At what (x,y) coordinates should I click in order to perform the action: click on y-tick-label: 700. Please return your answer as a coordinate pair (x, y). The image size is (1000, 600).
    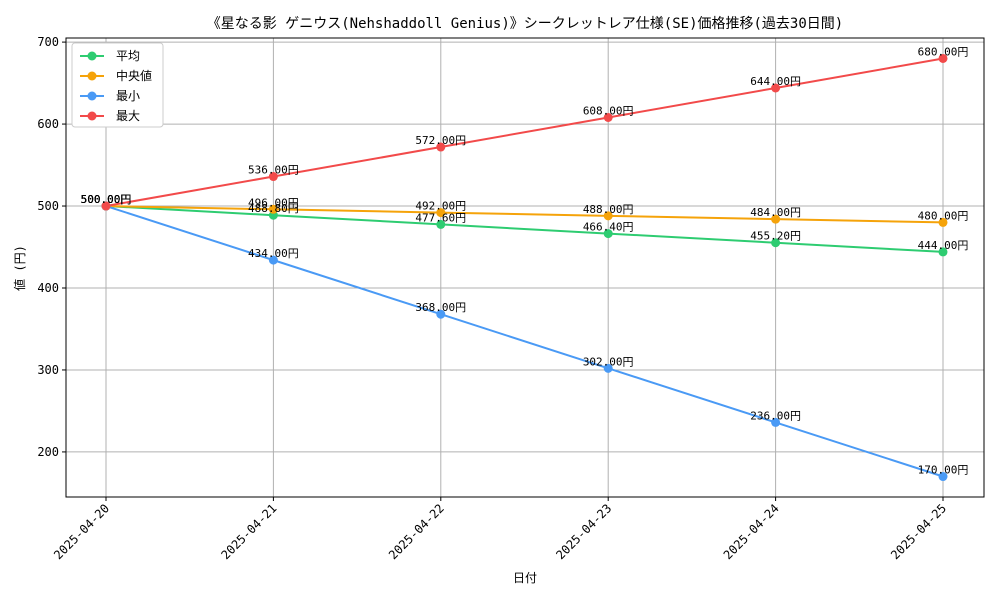
    Looking at the image, I should click on (48, 42).